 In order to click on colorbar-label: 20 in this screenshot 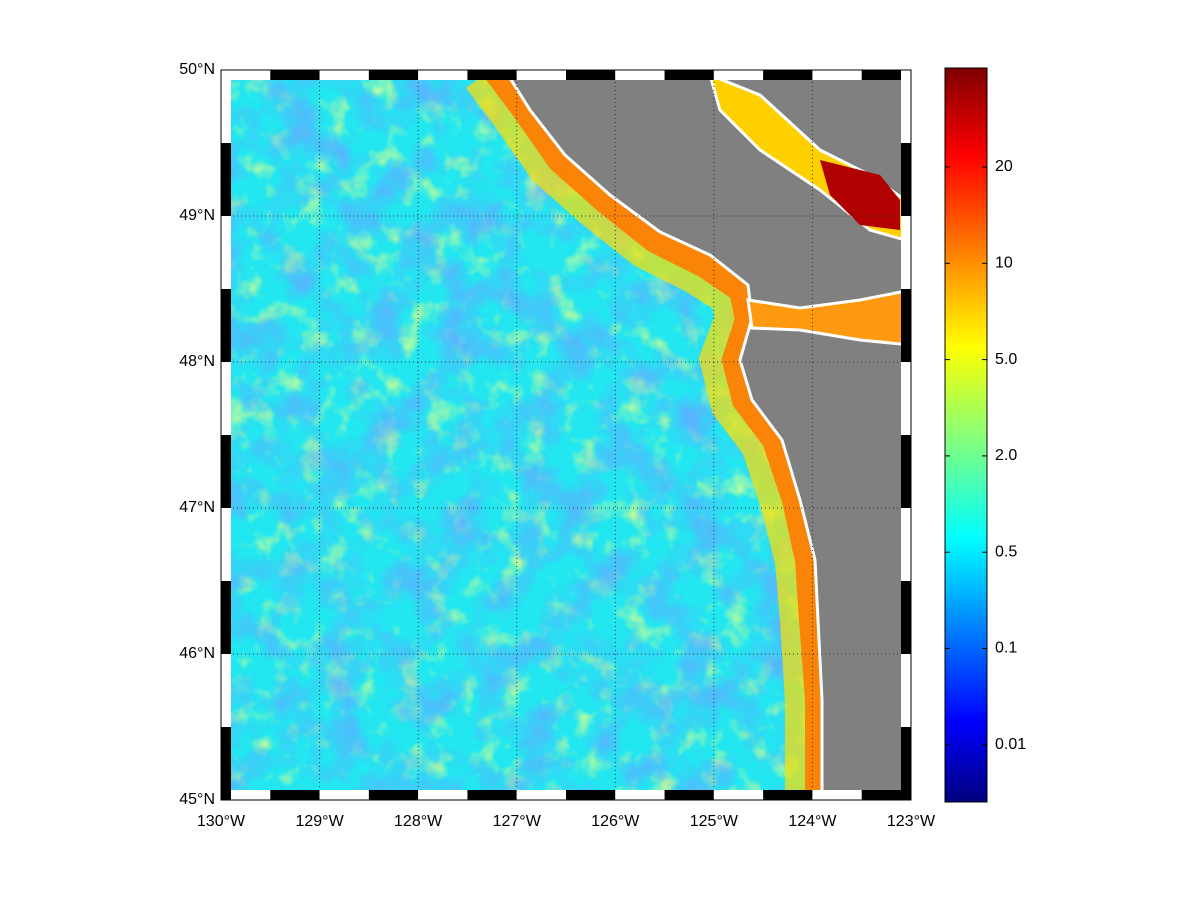, I will do `click(1004, 166)`.